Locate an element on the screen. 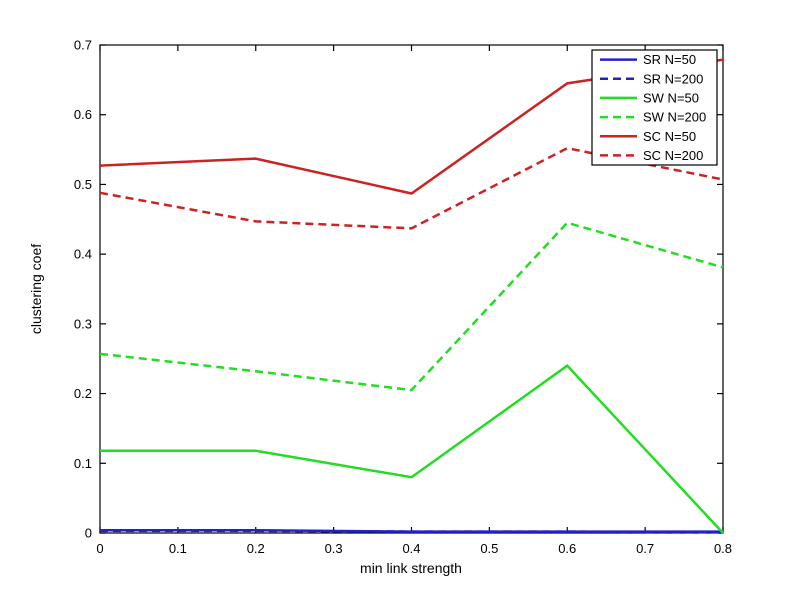  x-tick-label: 0.8 is located at coordinates (723, 548).